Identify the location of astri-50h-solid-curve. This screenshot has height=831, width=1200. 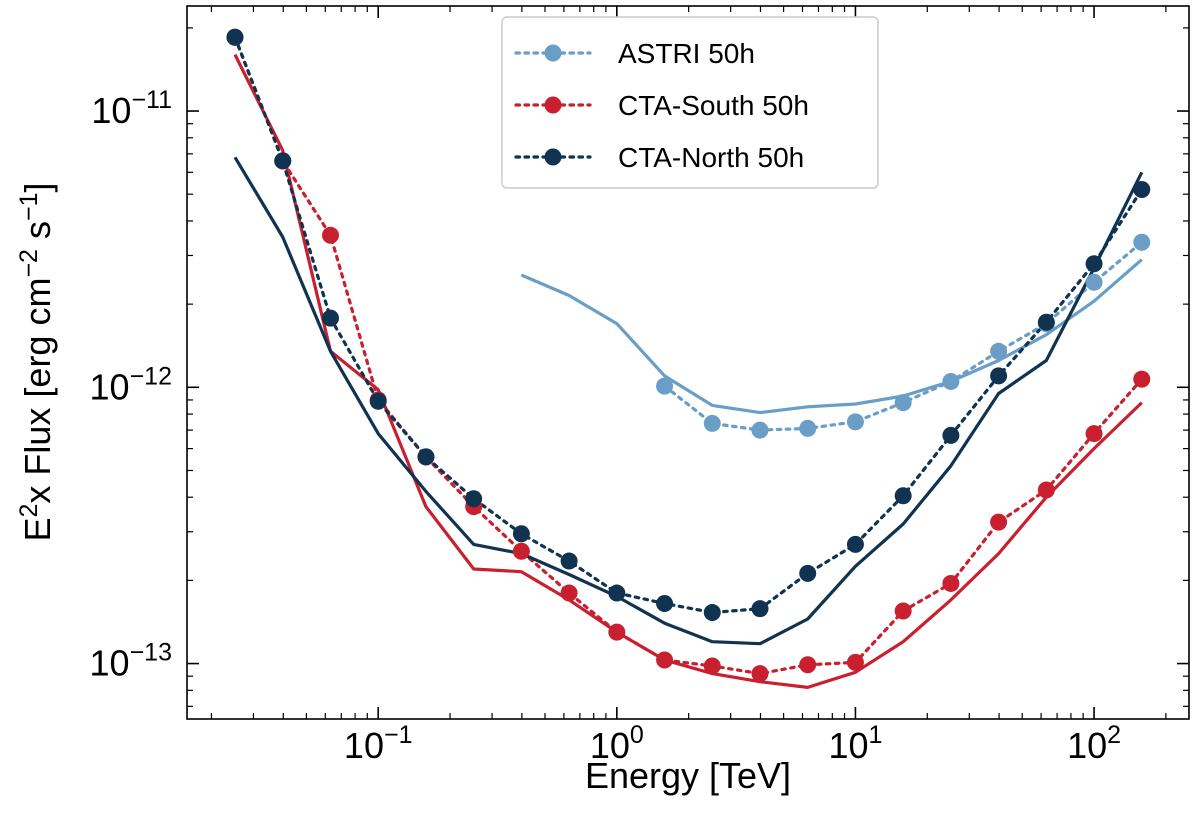
(831, 336).